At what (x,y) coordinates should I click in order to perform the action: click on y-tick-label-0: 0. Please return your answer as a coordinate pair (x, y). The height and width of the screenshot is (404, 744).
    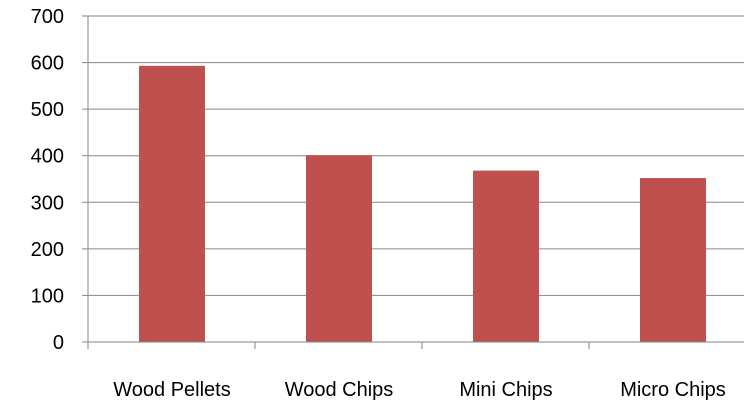
    Looking at the image, I should click on (58, 343).